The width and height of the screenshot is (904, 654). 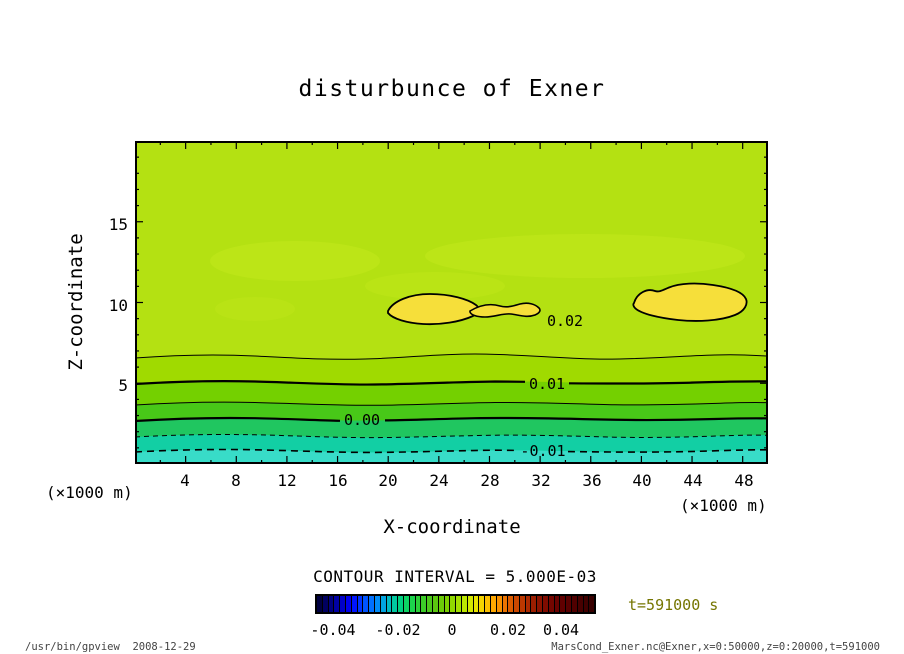 What do you see at coordinates (330, 383) in the screenshot?
I see `contour-line-0010-a` at bounding box center [330, 383].